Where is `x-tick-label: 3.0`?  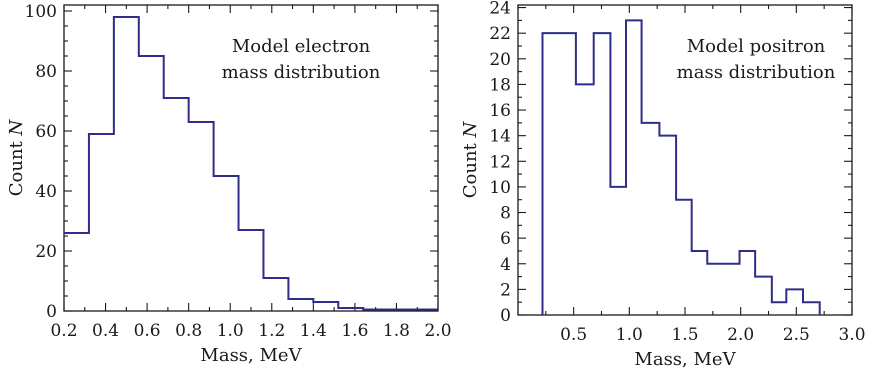 x-tick-label: 3.0 is located at coordinates (851, 335).